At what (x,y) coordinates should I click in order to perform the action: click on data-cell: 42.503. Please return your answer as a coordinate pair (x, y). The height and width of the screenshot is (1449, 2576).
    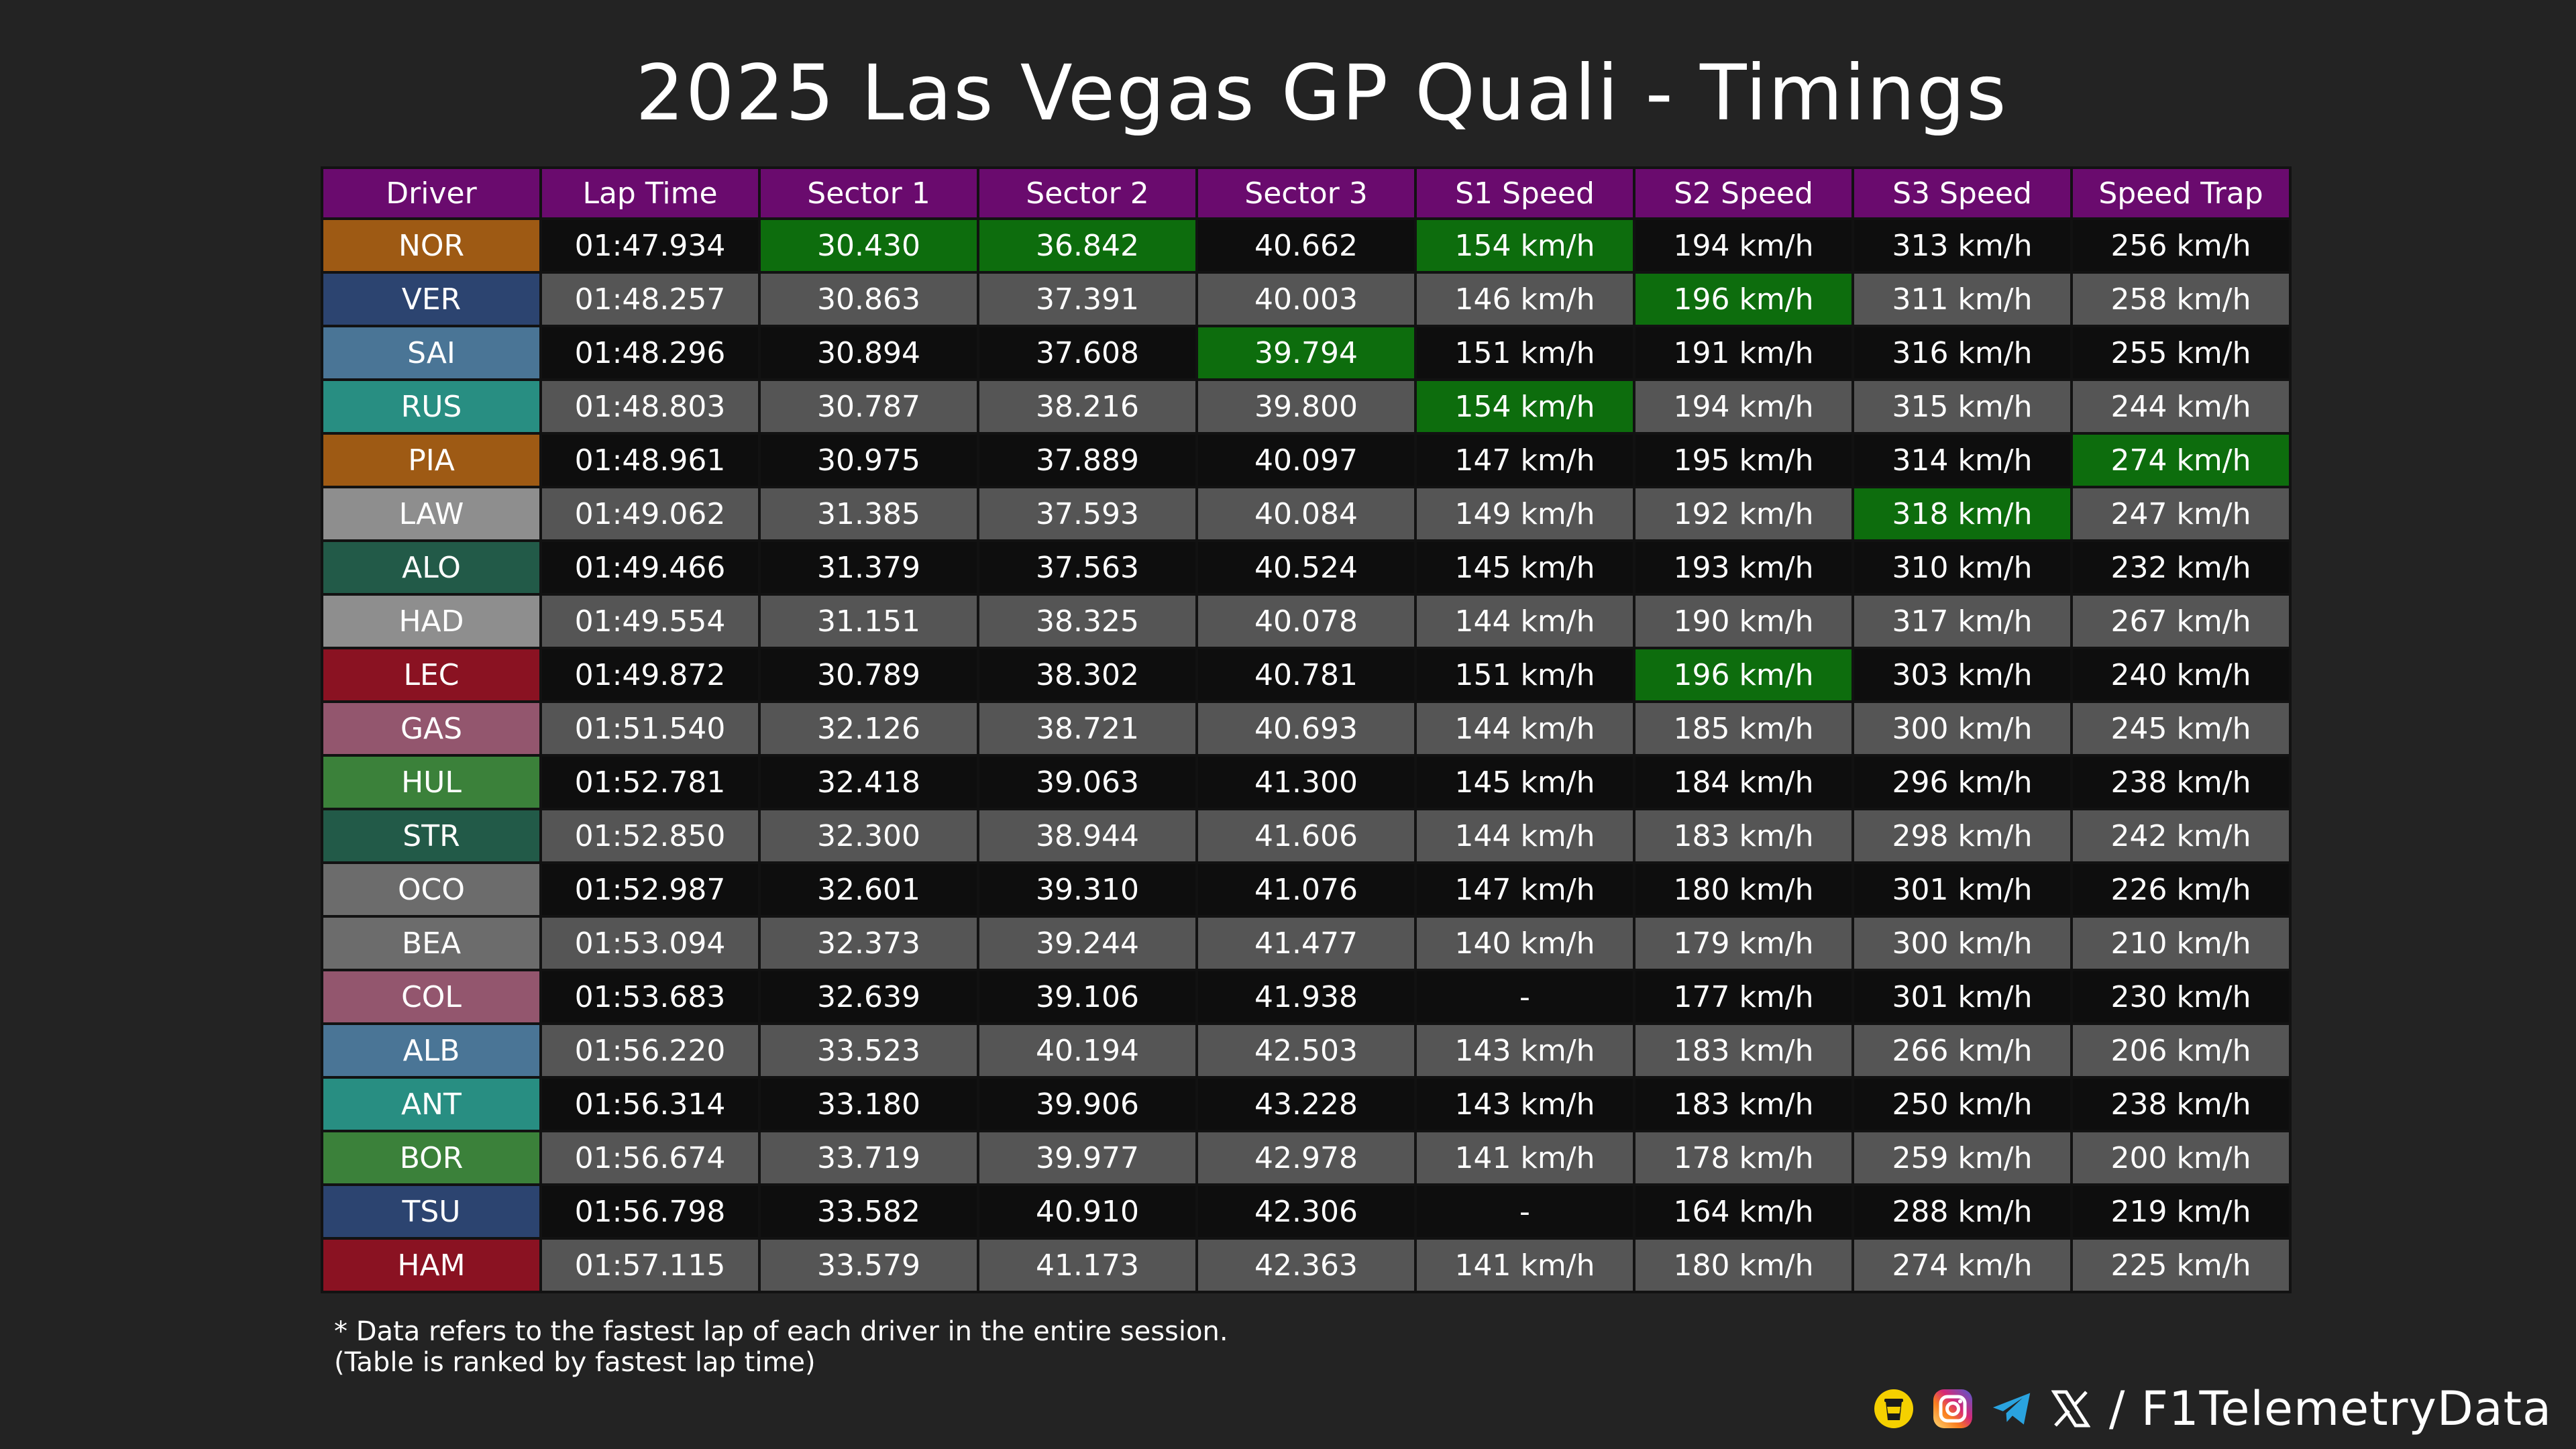
    Looking at the image, I should click on (1306, 1050).